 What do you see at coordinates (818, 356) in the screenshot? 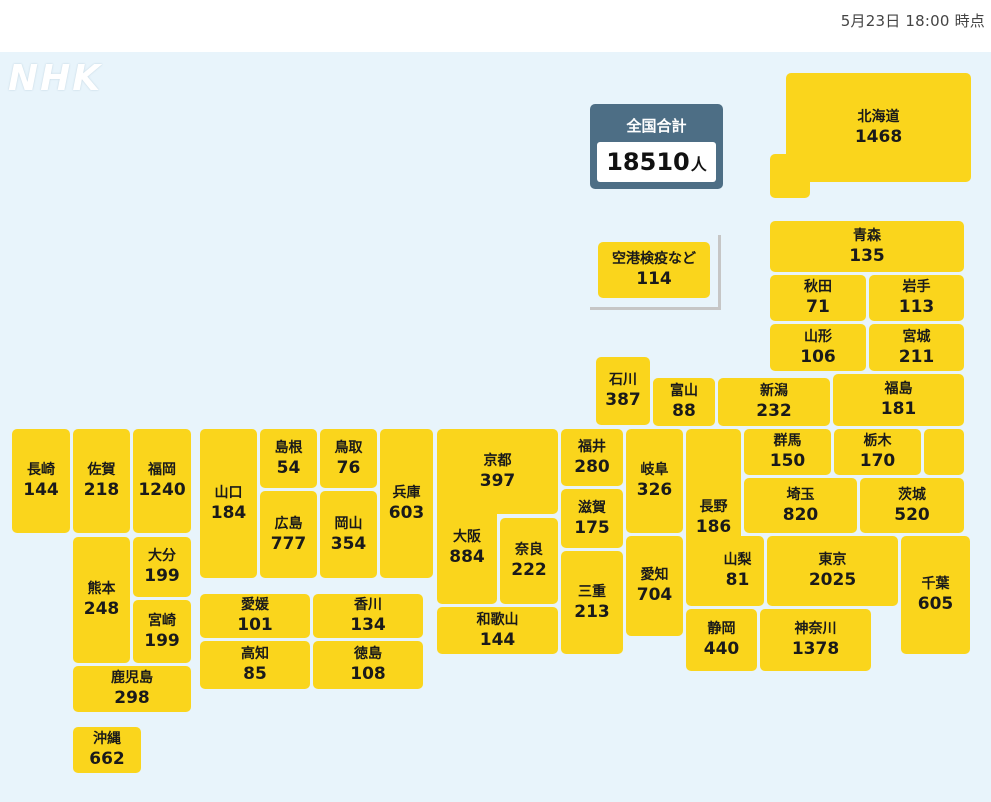
I see `prefecture-count: 106` at bounding box center [818, 356].